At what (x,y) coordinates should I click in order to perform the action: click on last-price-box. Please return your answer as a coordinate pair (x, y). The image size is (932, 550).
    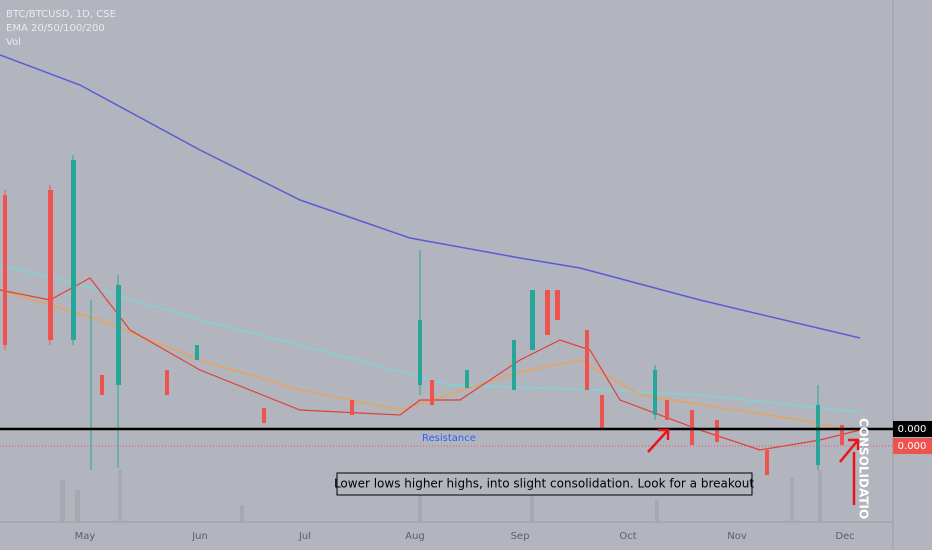
    Looking at the image, I should click on (912, 446).